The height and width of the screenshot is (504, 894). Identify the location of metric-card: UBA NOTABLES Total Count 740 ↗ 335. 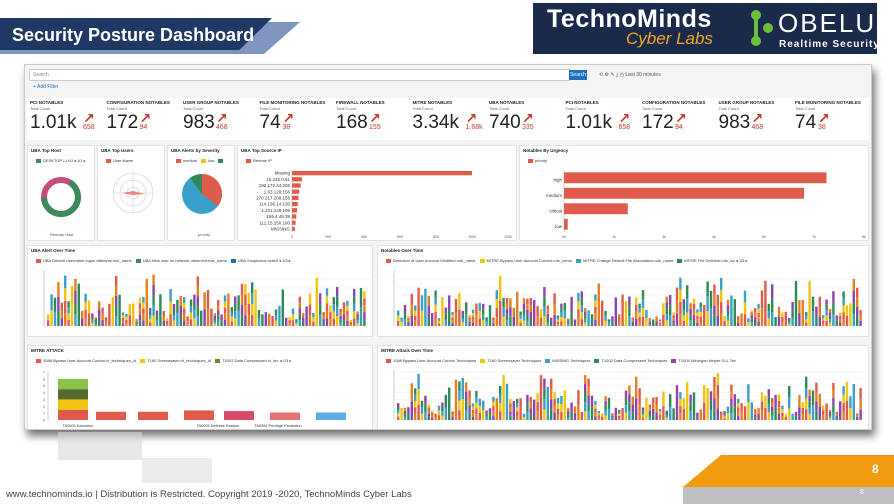
(525, 119).